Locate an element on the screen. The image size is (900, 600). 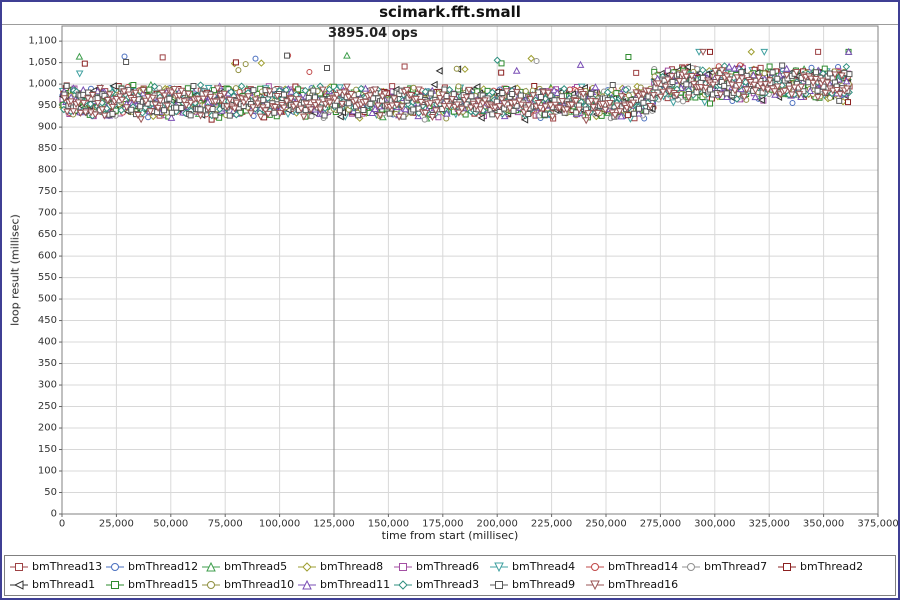
legend-item: bmThread5 is located at coordinates (249, 566).